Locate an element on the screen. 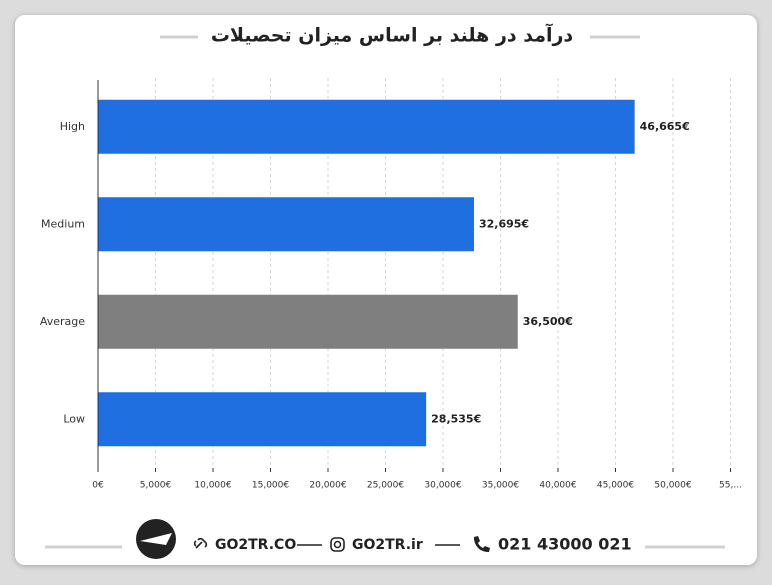 Image resolution: width=772 pixels, height=585 pixels. instagram-icon is located at coordinates (337, 544).